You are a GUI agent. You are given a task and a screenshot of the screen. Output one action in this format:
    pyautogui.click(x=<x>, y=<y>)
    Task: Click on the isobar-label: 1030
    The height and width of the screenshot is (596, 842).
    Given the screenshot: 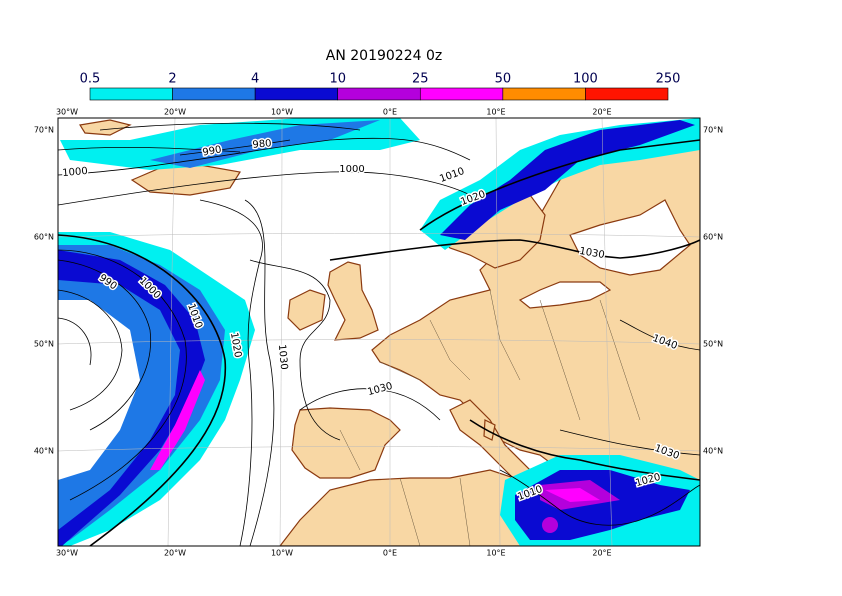 What is the action you would take?
    pyautogui.click(x=282, y=357)
    